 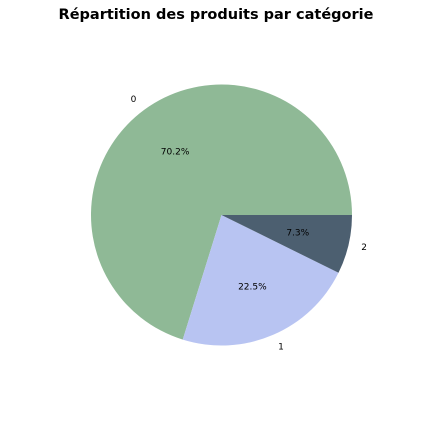 I want to click on category-label-0: 0, so click(x=134, y=100).